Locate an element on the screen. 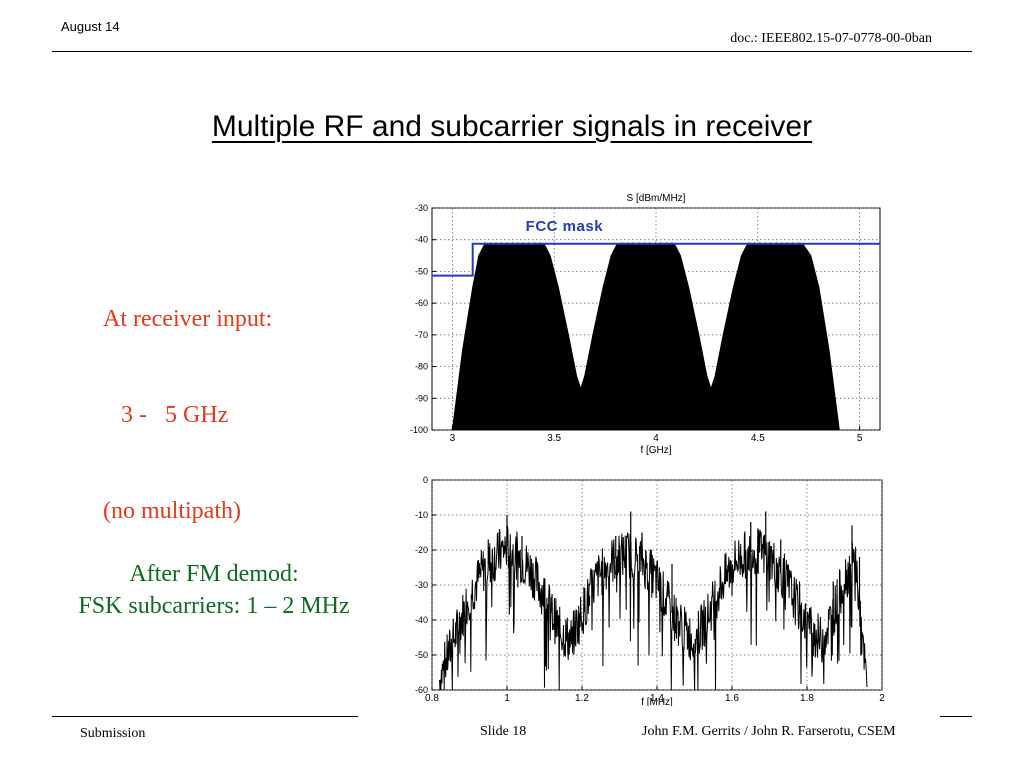 This screenshot has height=768, width=1024. x-axis-label: f [GHz] is located at coordinates (655, 450).